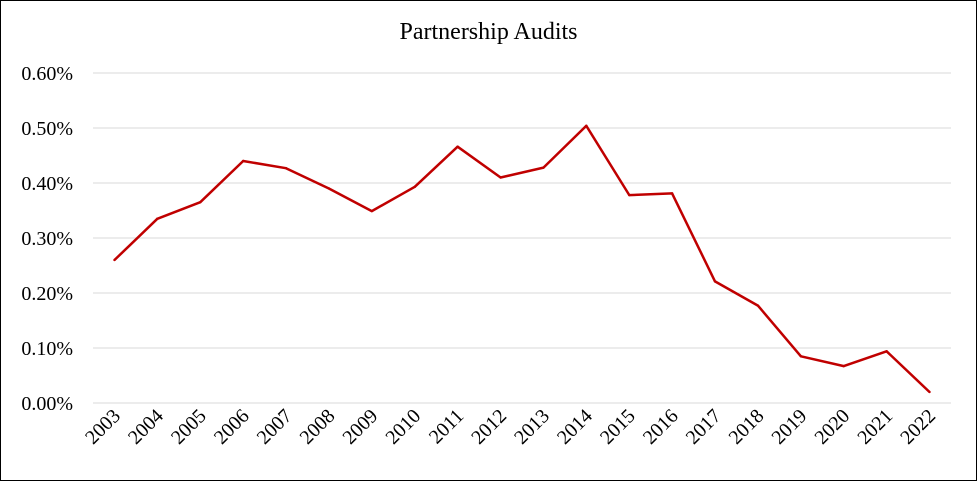 The height and width of the screenshot is (481, 977). I want to click on x-tick-label: 2020, so click(832, 427).